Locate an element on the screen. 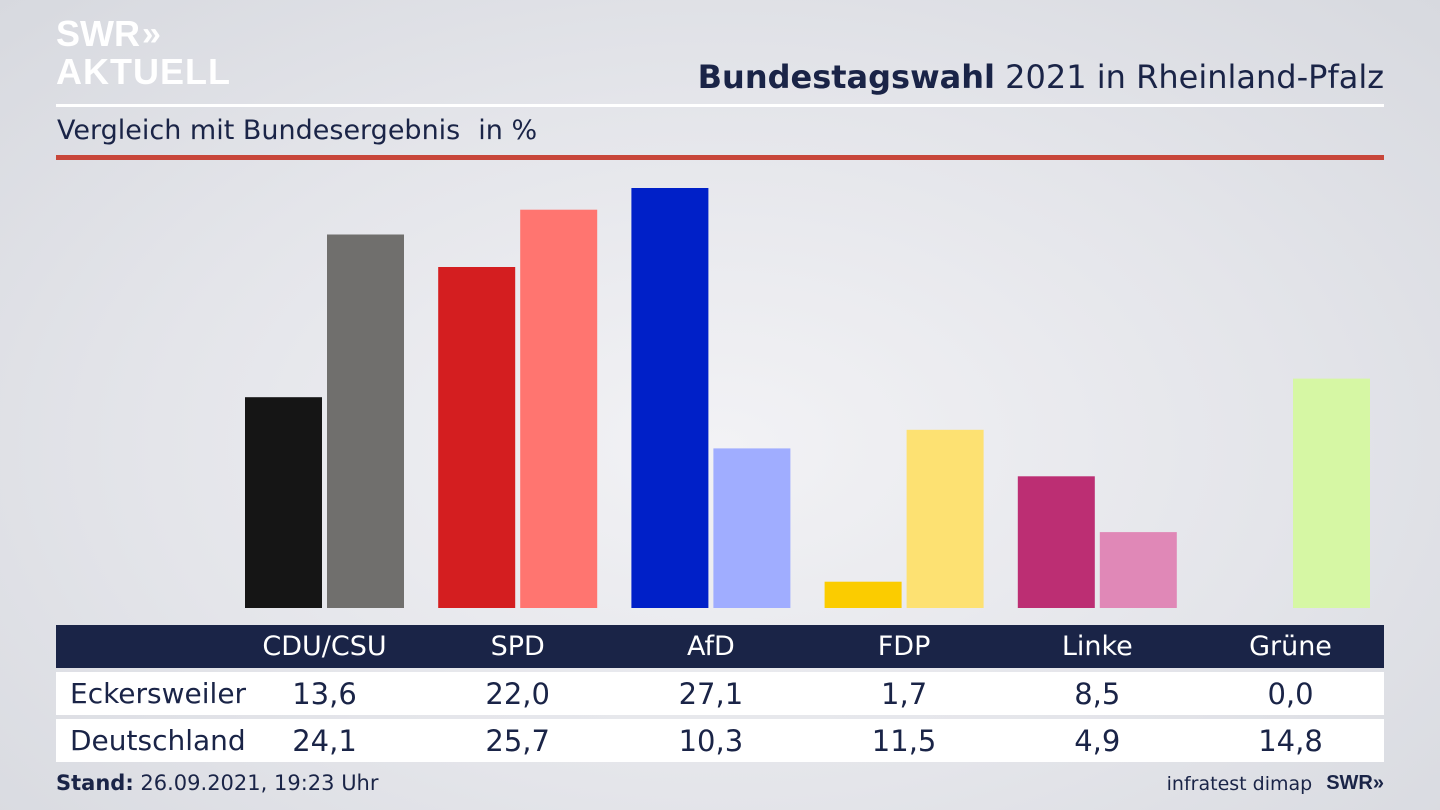  row-label-eckersweiler: Eckersweiler is located at coordinates (158, 693).